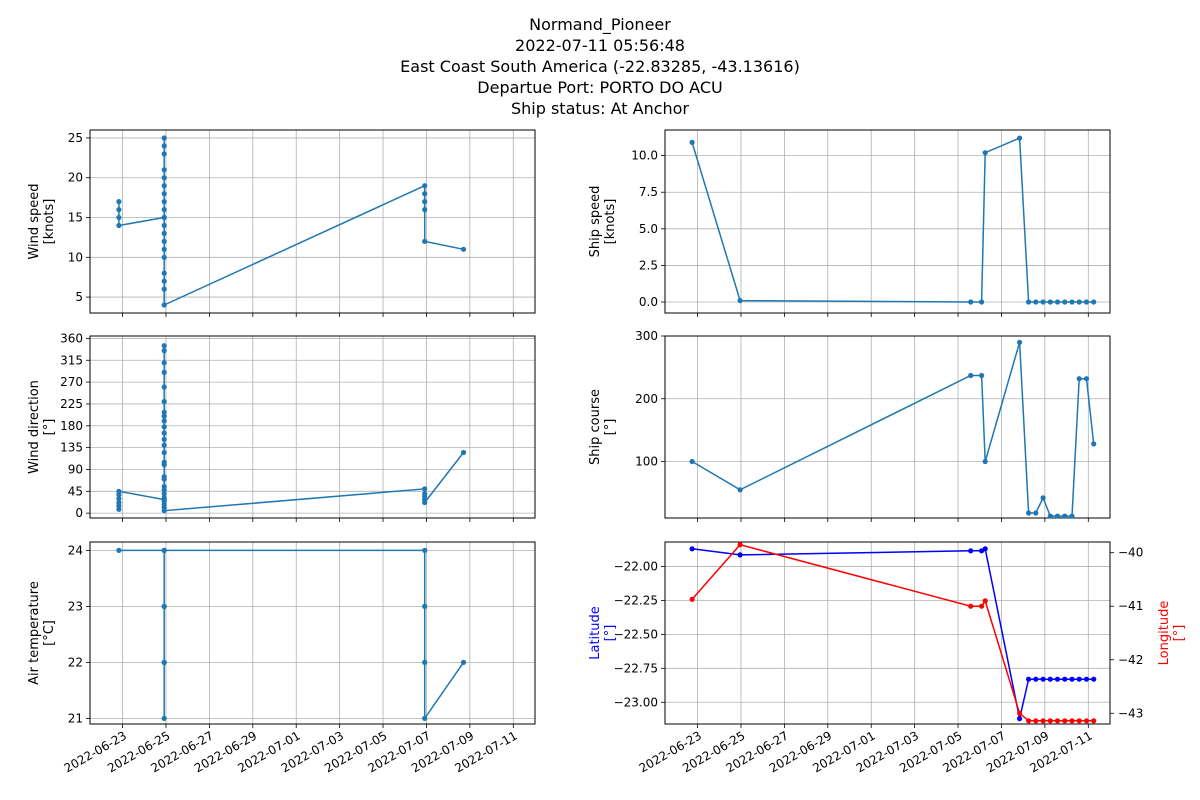  What do you see at coordinates (75, 718) in the screenshot?
I see `y-tick-label: 21` at bounding box center [75, 718].